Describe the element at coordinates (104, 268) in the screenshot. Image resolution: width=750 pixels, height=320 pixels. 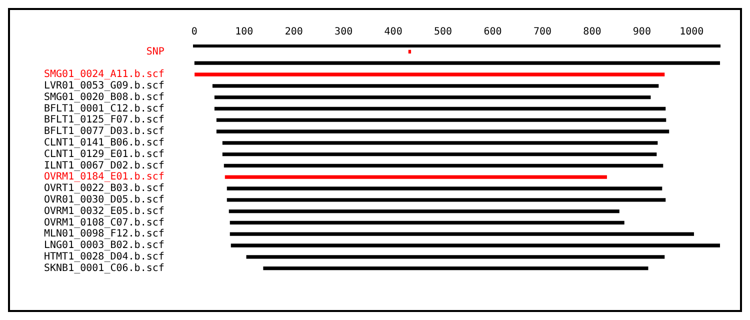
I see `y-tick-label: SKNB1_0001_C06.b.scf` at that location.